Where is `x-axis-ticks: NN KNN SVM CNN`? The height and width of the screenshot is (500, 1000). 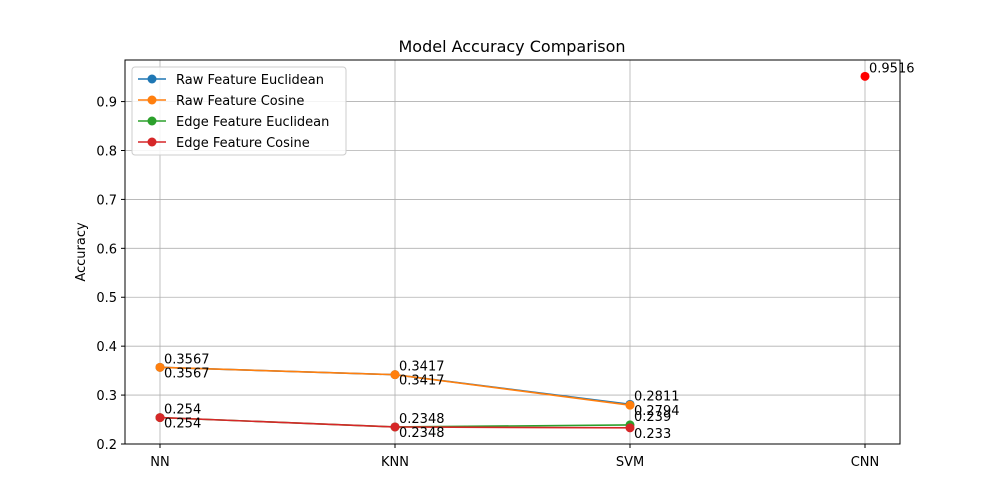 x-axis-ticks: NN KNN SVM CNN is located at coordinates (514, 457).